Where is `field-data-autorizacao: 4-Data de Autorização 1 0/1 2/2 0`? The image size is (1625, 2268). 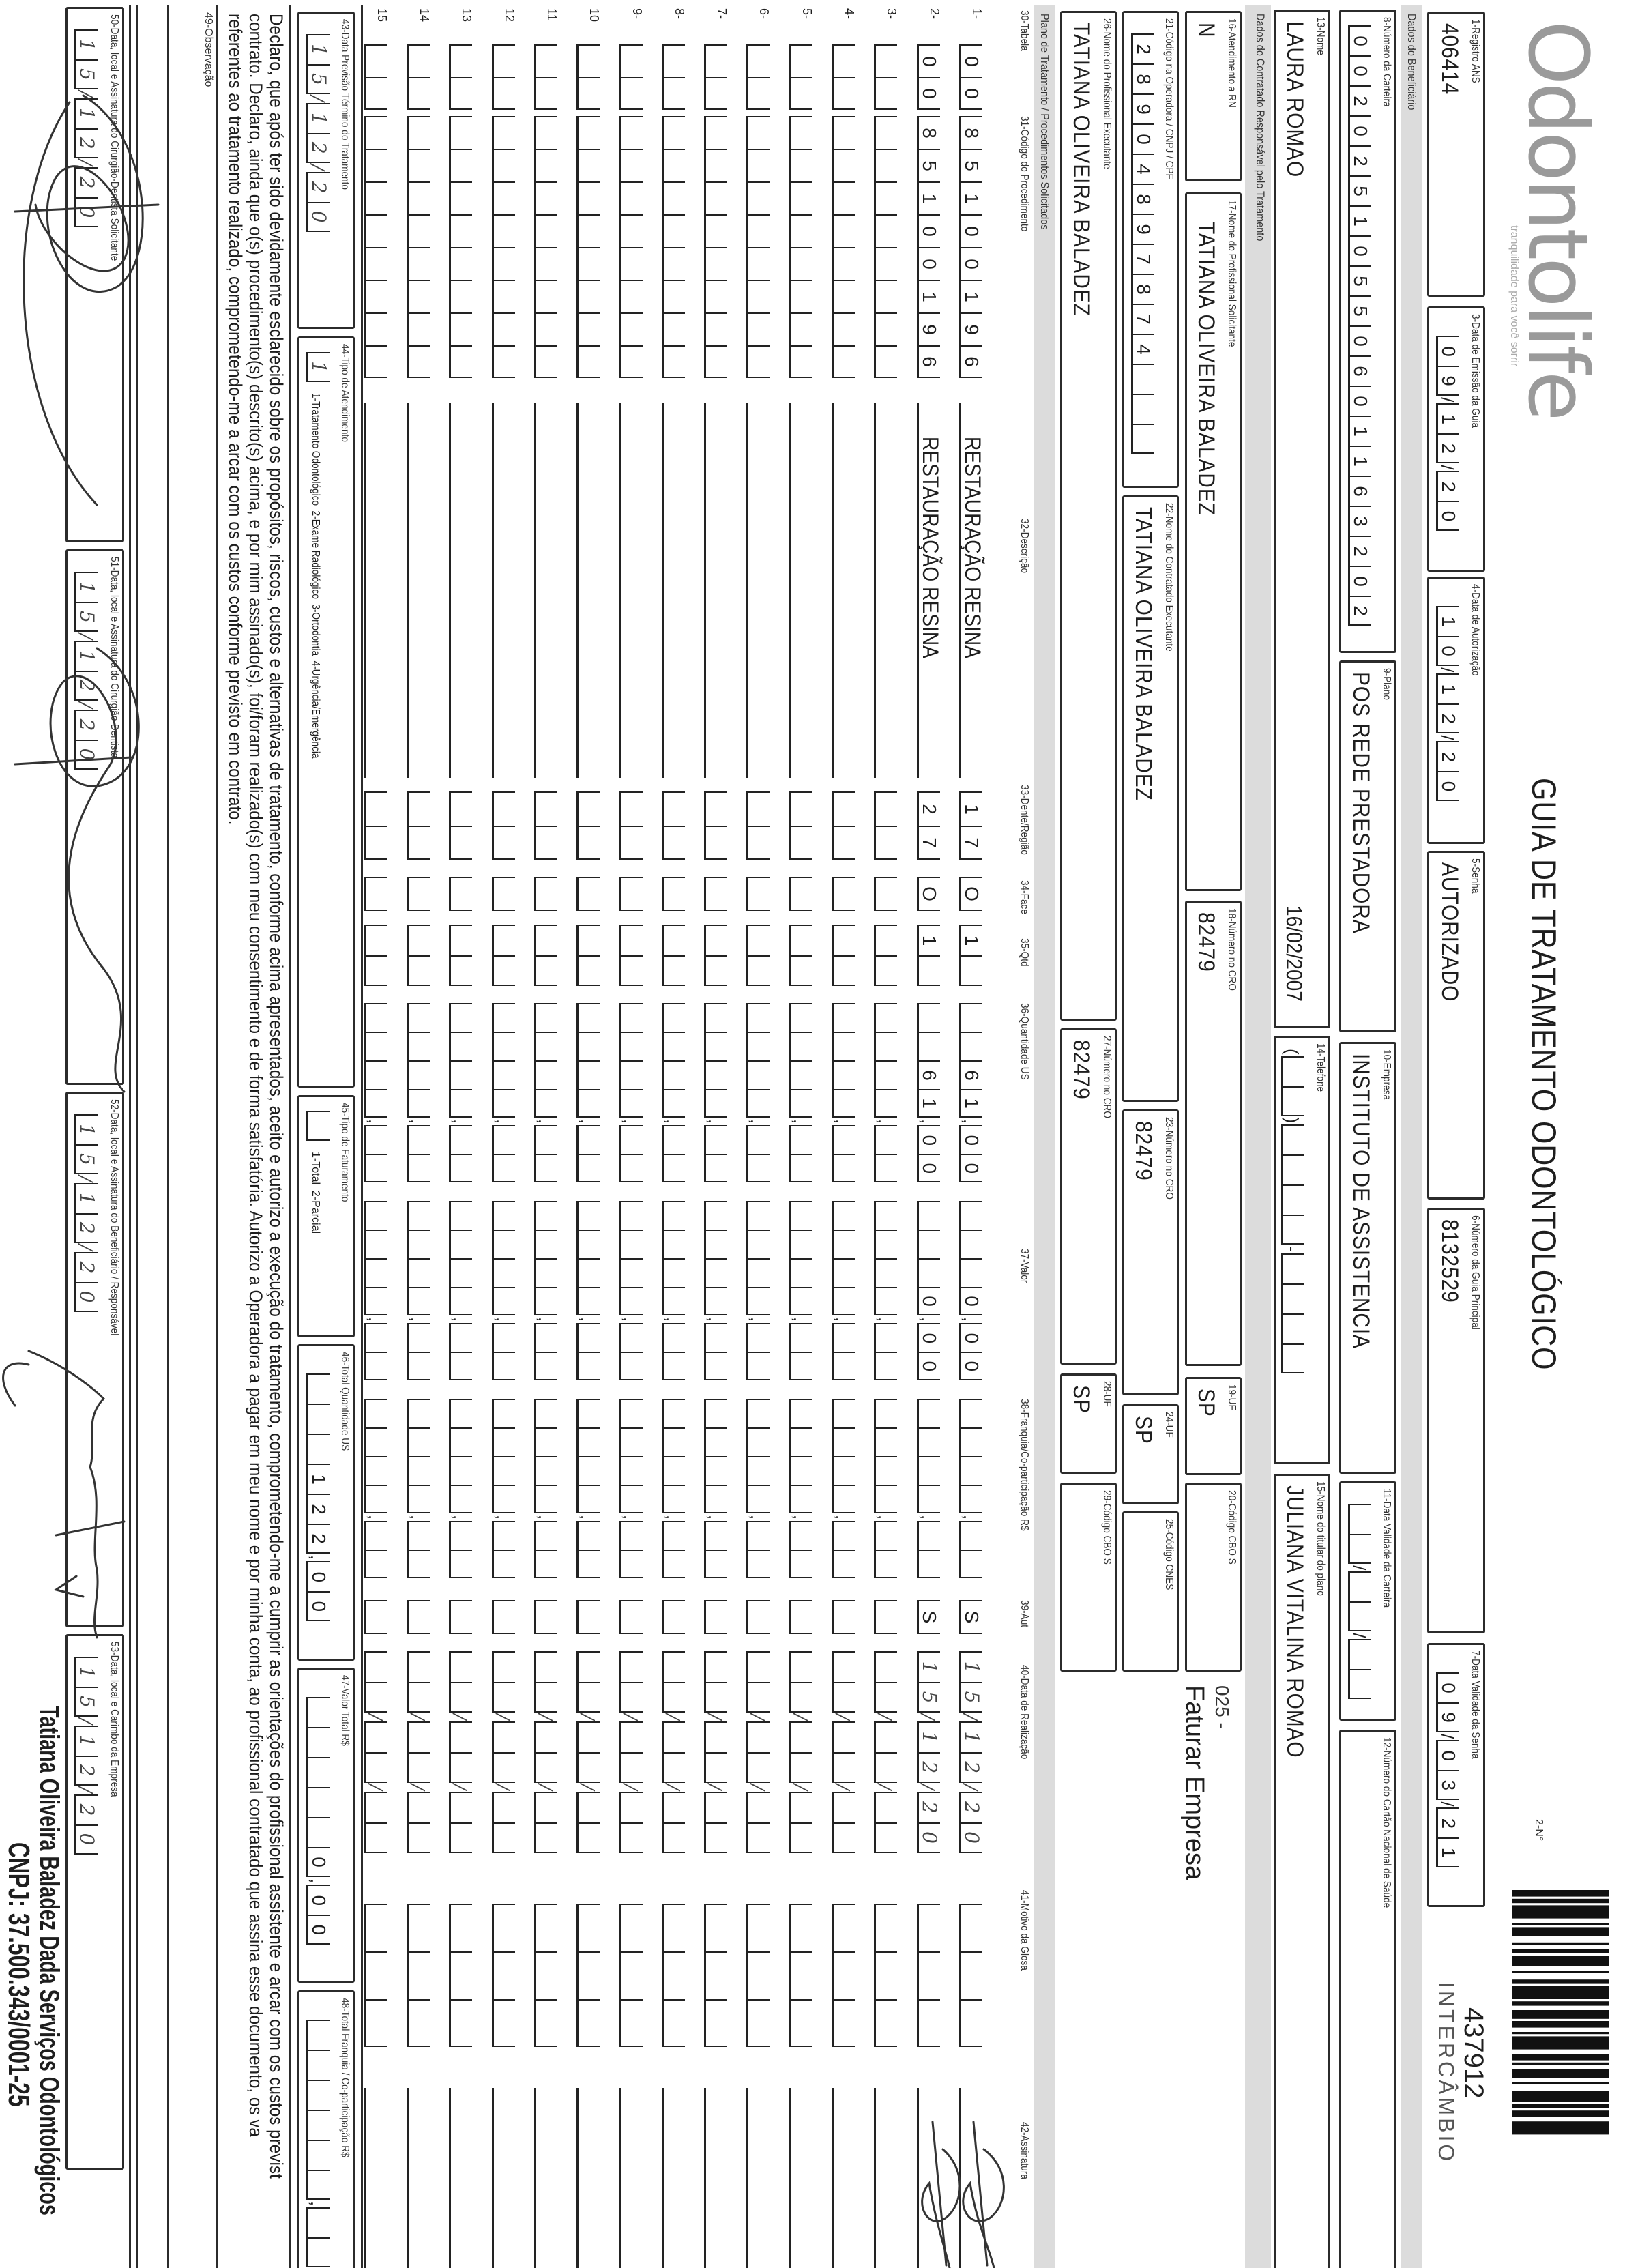
field-data-autorizacao: 4-Data de Autorização 1 0/1 2/2 0 is located at coordinates (1456, 710).